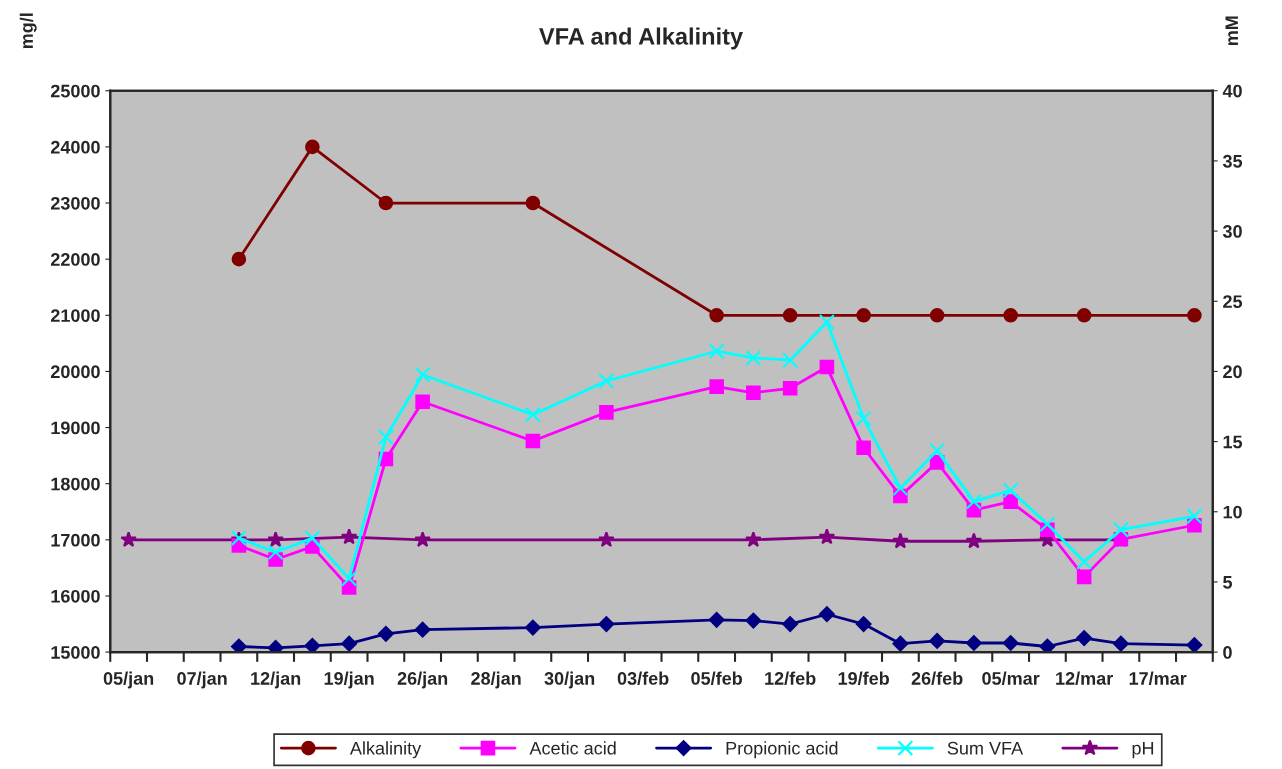 The width and height of the screenshot is (1282, 769). I want to click on legend-label: Sum VFA, so click(985, 748).